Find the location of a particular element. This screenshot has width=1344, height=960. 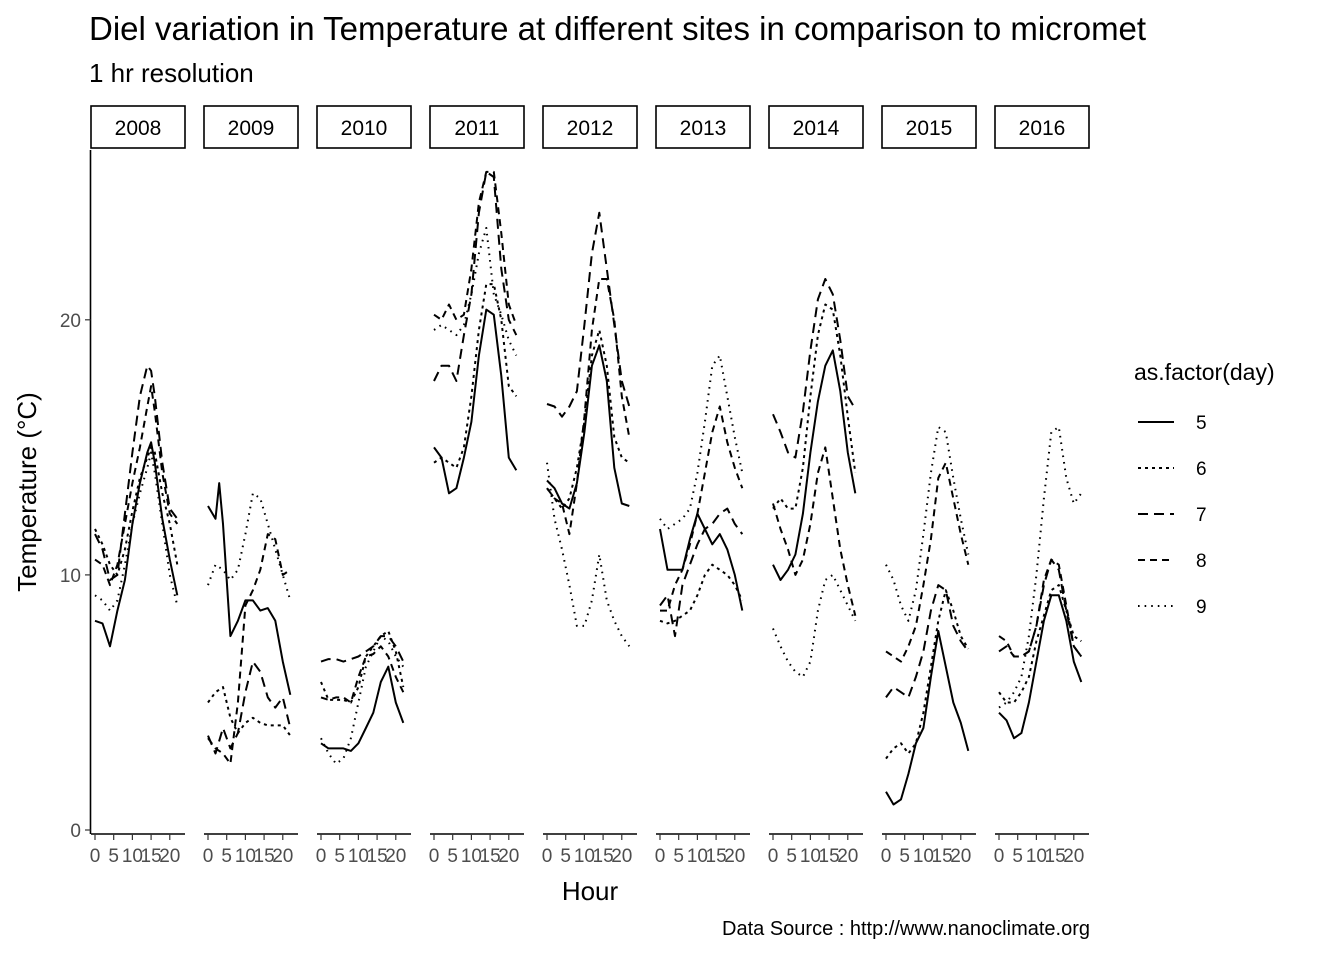

x-tick-label-2009-5: 5 is located at coordinates (226, 856).